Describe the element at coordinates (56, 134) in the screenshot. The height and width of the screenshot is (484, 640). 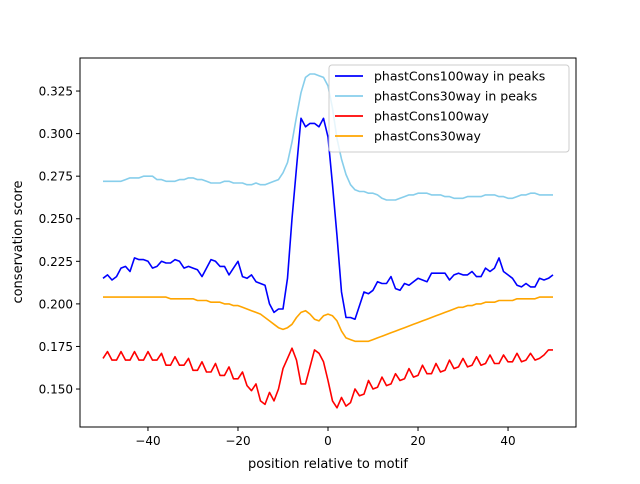
I see `y-tick-label: 0.300` at that location.